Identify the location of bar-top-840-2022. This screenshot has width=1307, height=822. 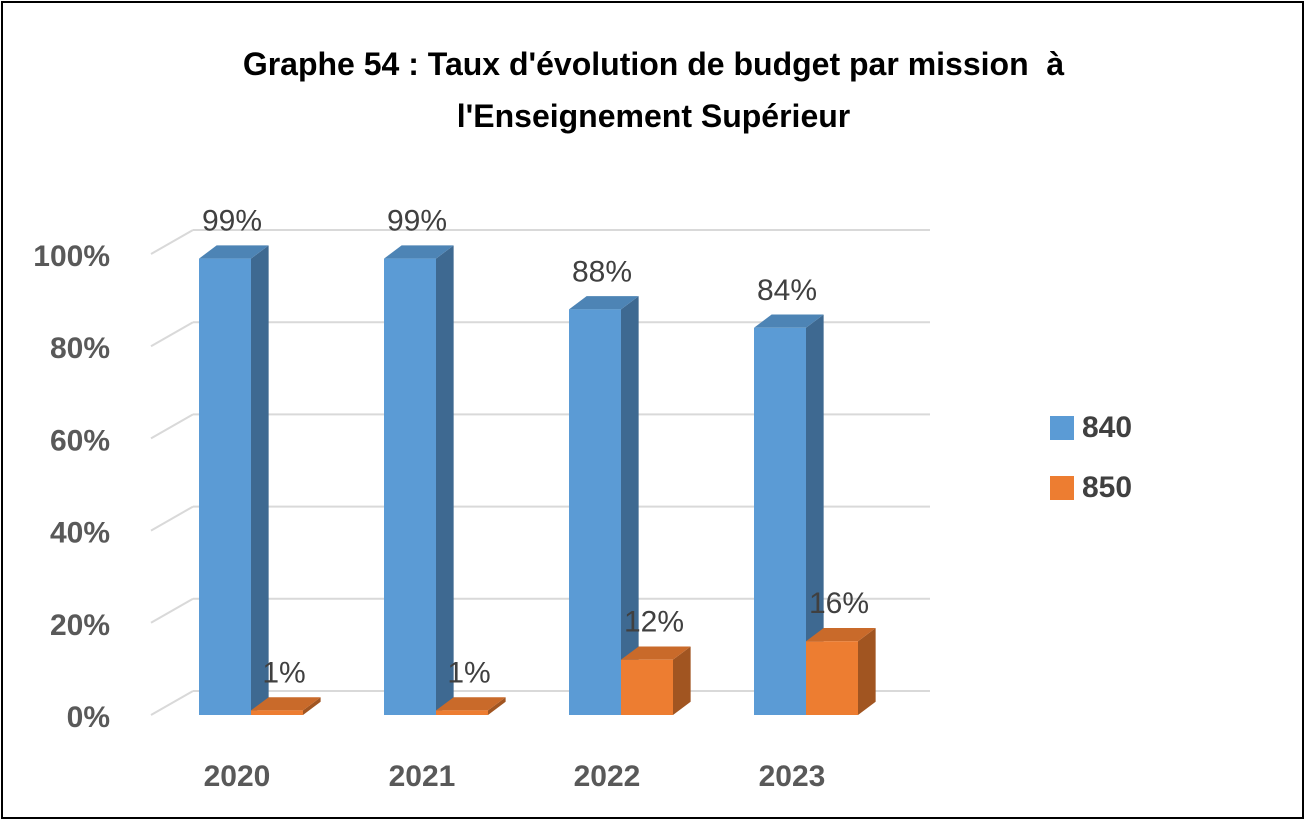
(604, 303).